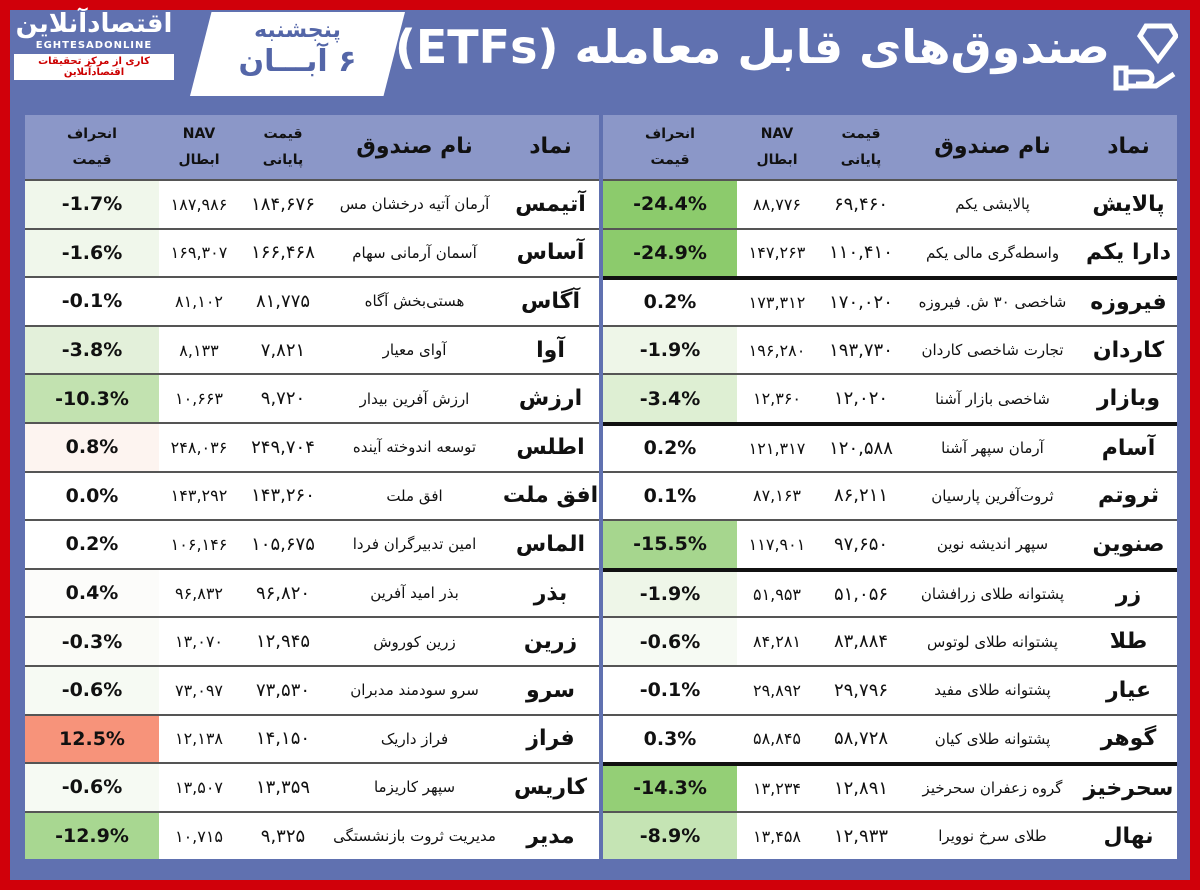  Describe the element at coordinates (283, 690) in the screenshot. I see `final-price: ۷۳,۵۳۰` at that location.